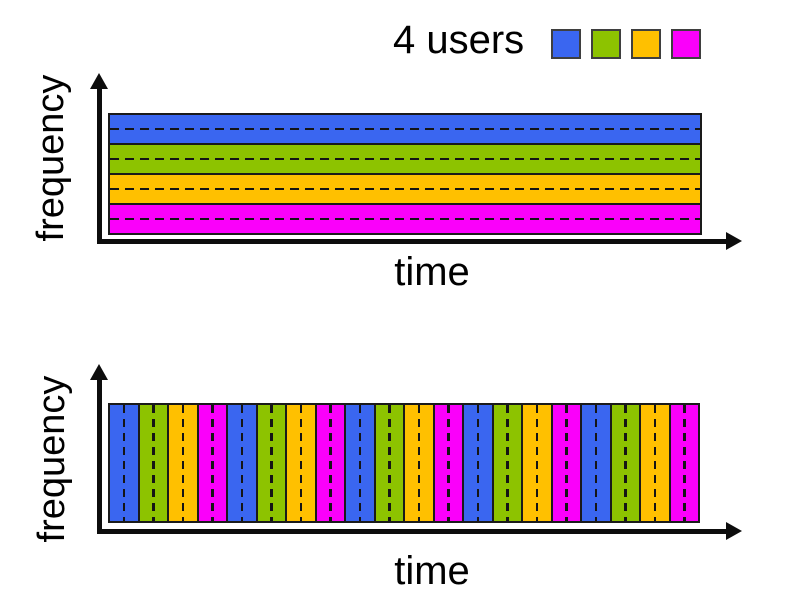 Image resolution: width=788 pixels, height=600 pixels. What do you see at coordinates (99, 456) in the screenshot?
I see `tdma-y-axis` at bounding box center [99, 456].